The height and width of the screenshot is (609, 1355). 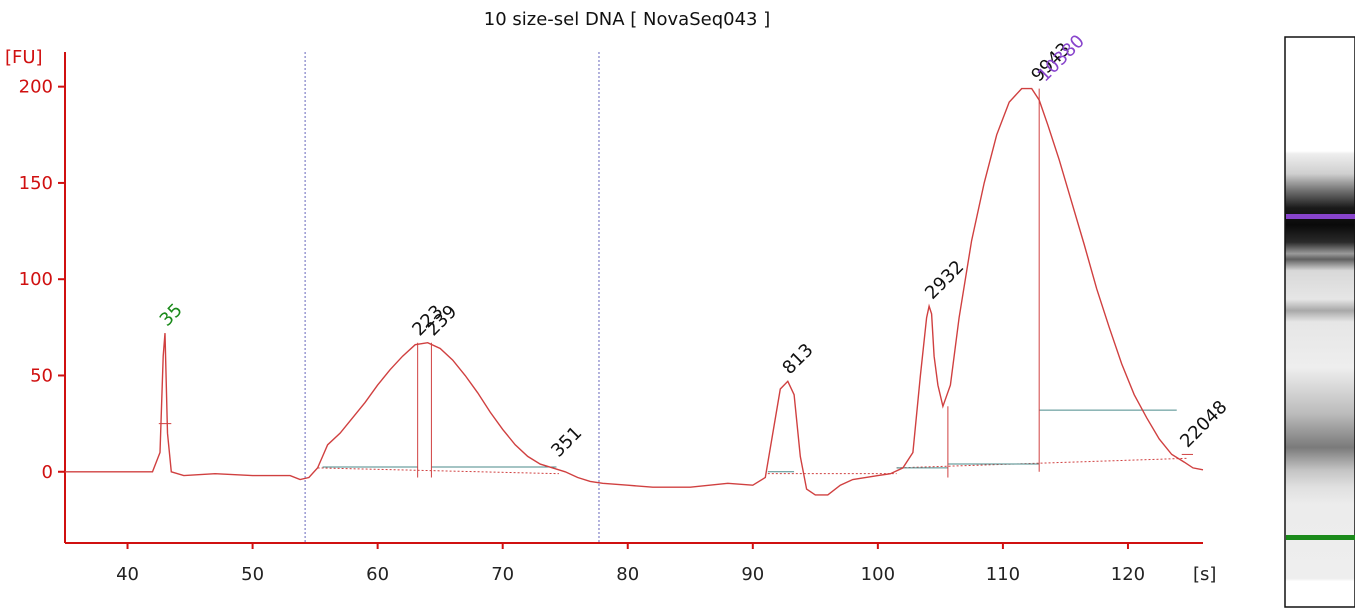 What do you see at coordinates (127, 574) in the screenshot?
I see `x-tick-label: 40` at bounding box center [127, 574].